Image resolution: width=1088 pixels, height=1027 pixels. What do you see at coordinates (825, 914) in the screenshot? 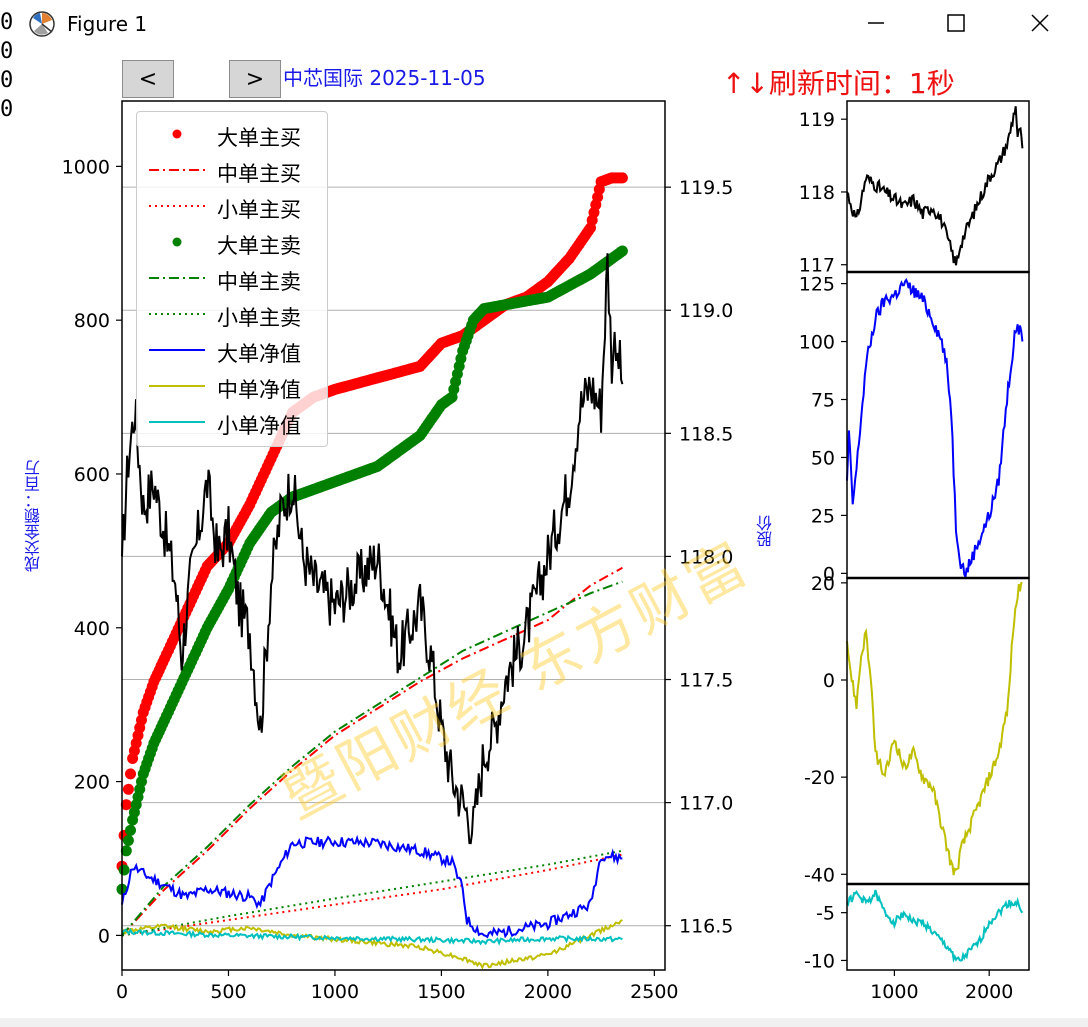
I see `side-y-tick-label: -5` at bounding box center [825, 914].